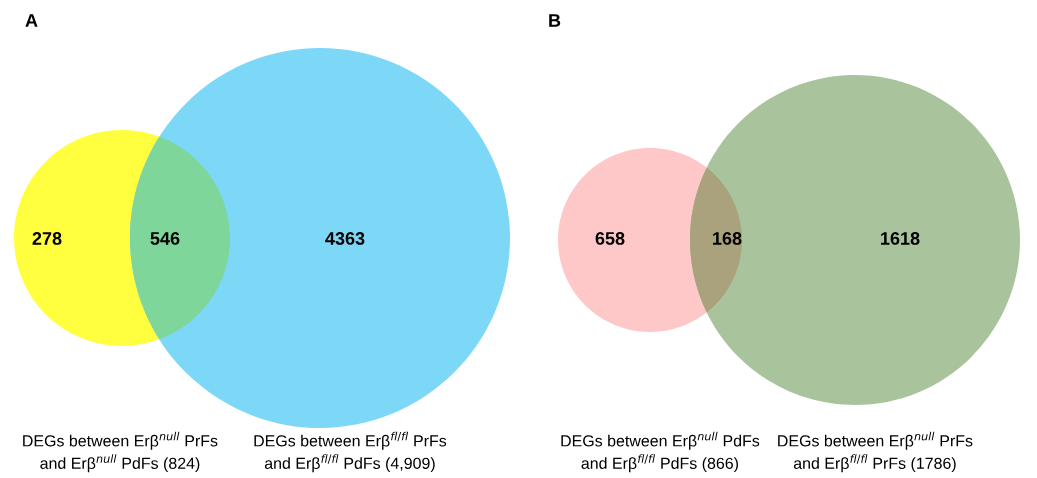 This screenshot has height=478, width=1037. I want to click on data-label: 278, so click(47, 238).